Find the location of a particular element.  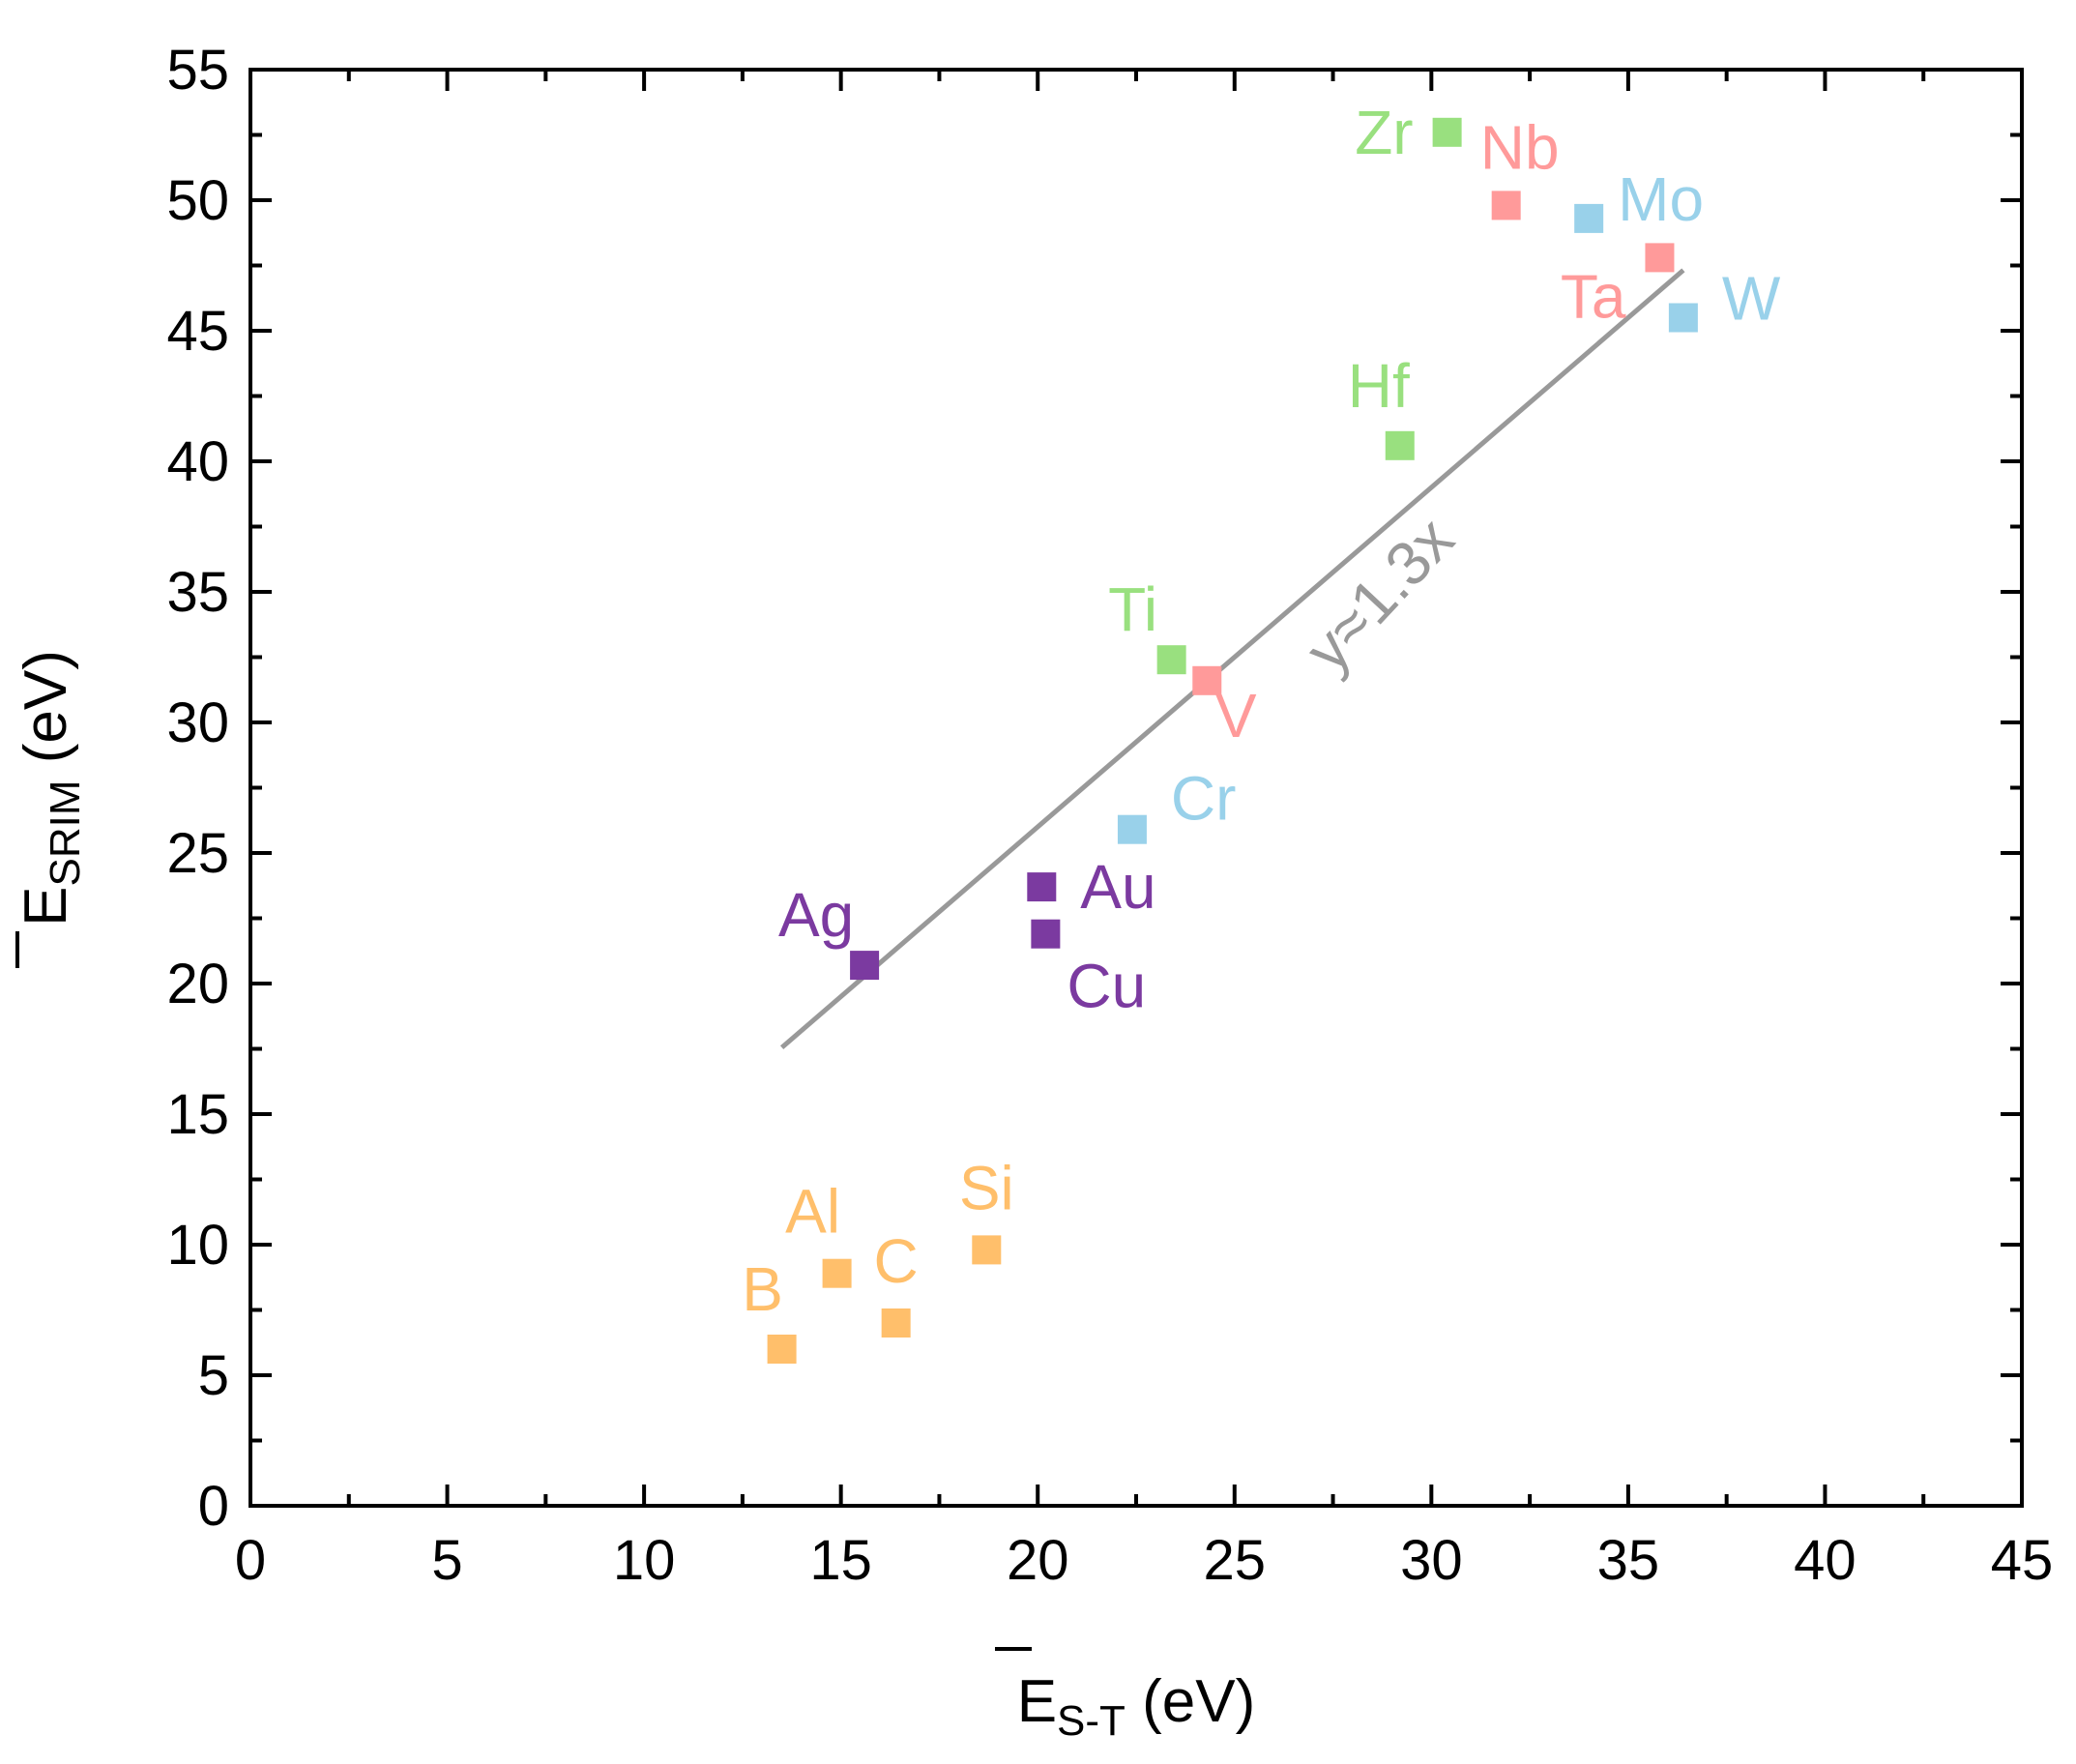

label-v: V is located at coordinates (1236, 715).